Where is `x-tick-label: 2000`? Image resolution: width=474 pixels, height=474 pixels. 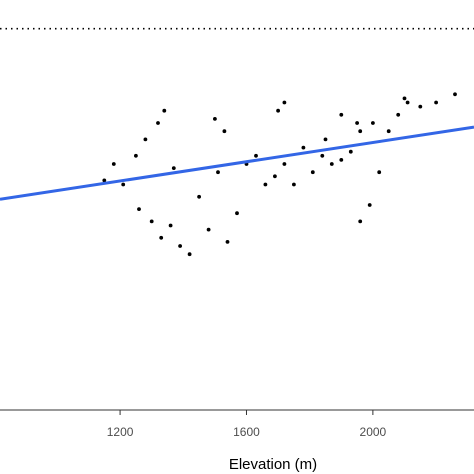
x-tick-label: 2000 is located at coordinates (373, 432).